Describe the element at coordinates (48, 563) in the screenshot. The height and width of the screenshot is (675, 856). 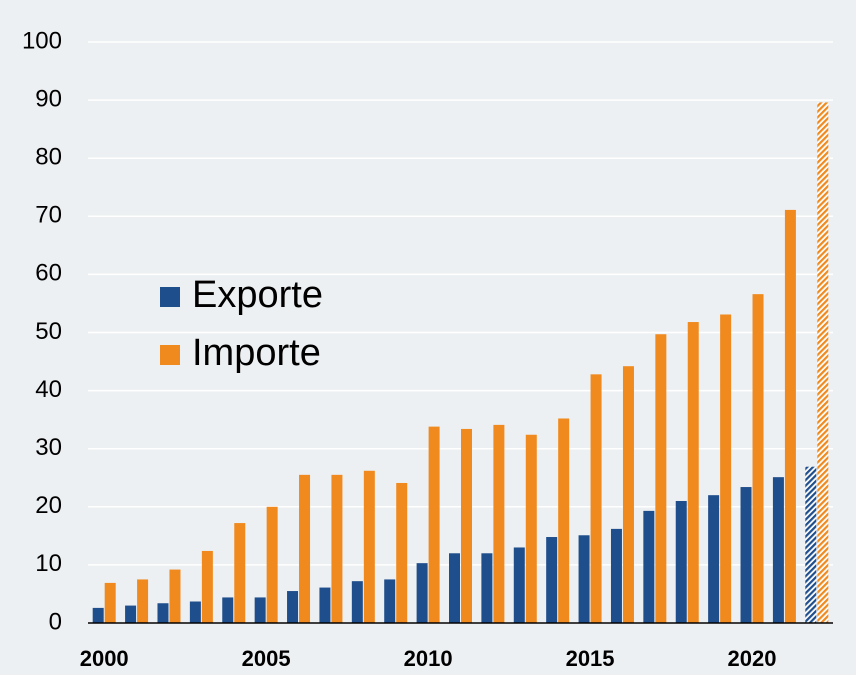
I see `y-tick-label: 10` at that location.